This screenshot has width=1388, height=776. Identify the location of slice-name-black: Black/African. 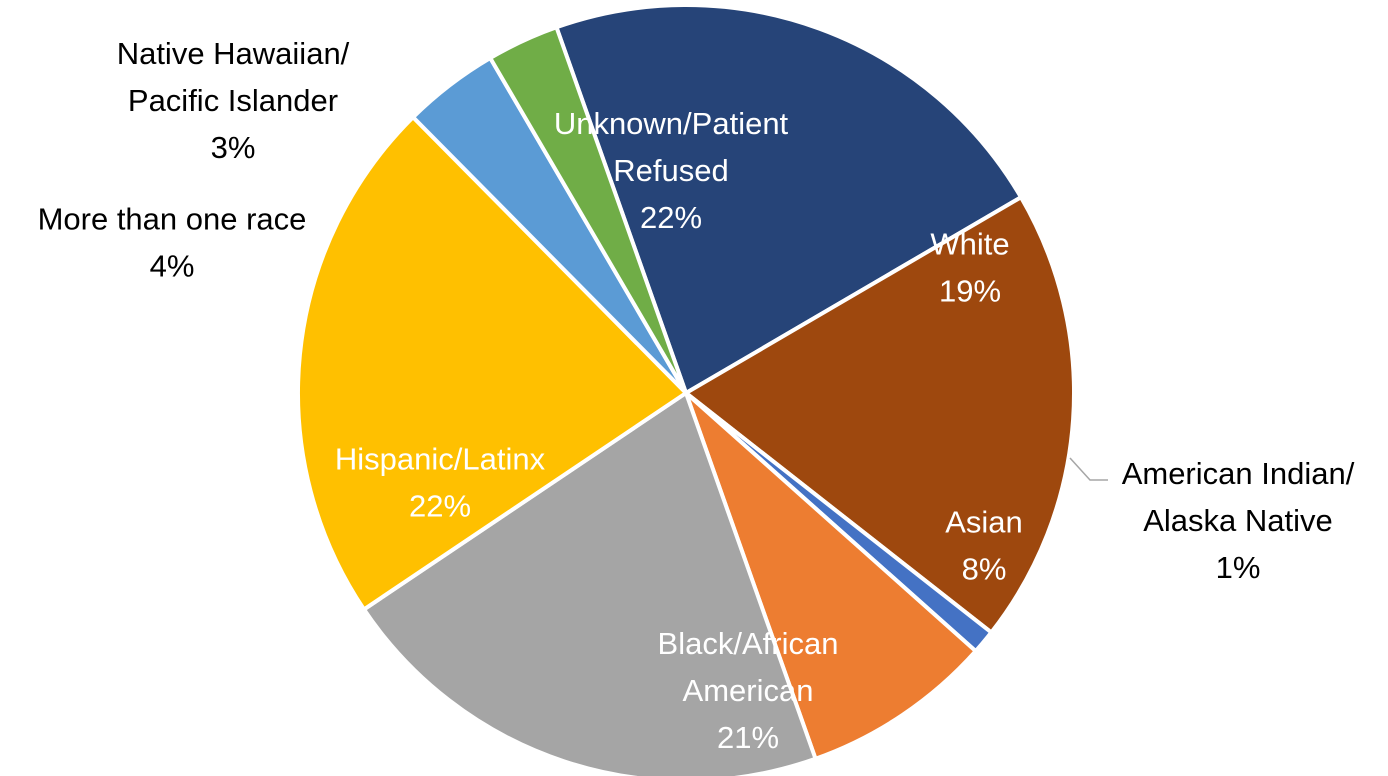
(748, 643).